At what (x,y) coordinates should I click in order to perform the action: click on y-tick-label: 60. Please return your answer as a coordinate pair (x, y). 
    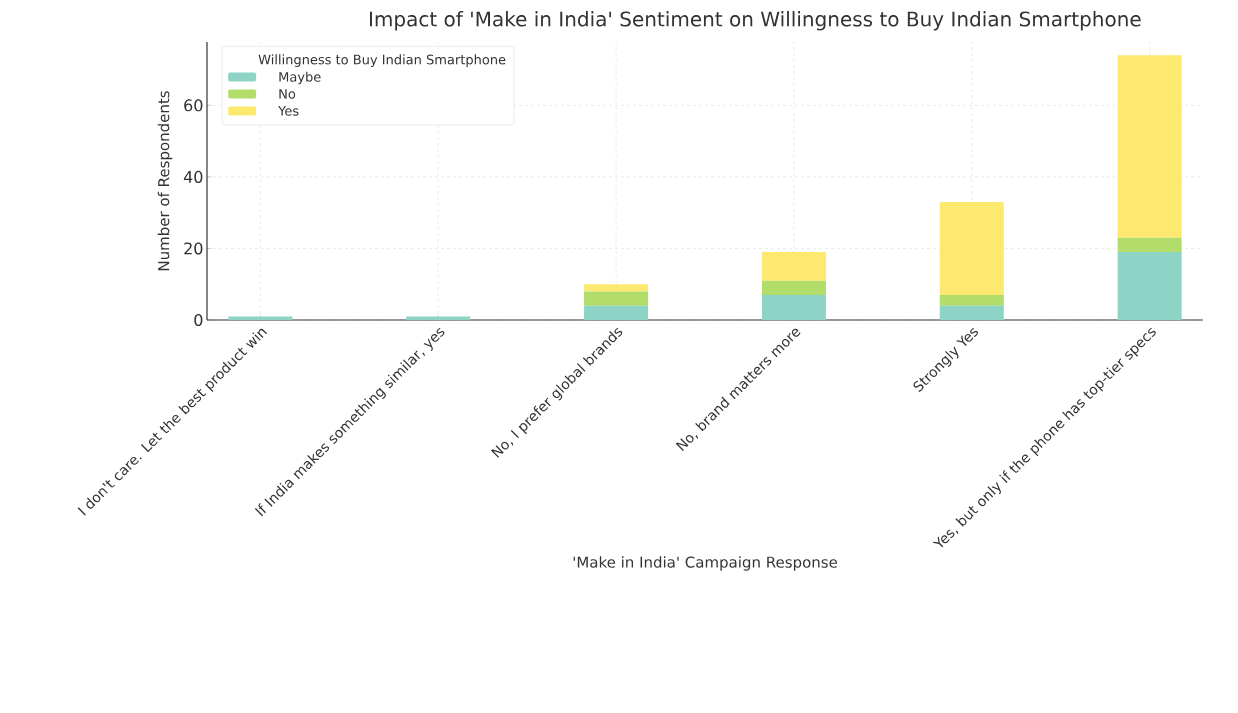
    Looking at the image, I should click on (193, 105).